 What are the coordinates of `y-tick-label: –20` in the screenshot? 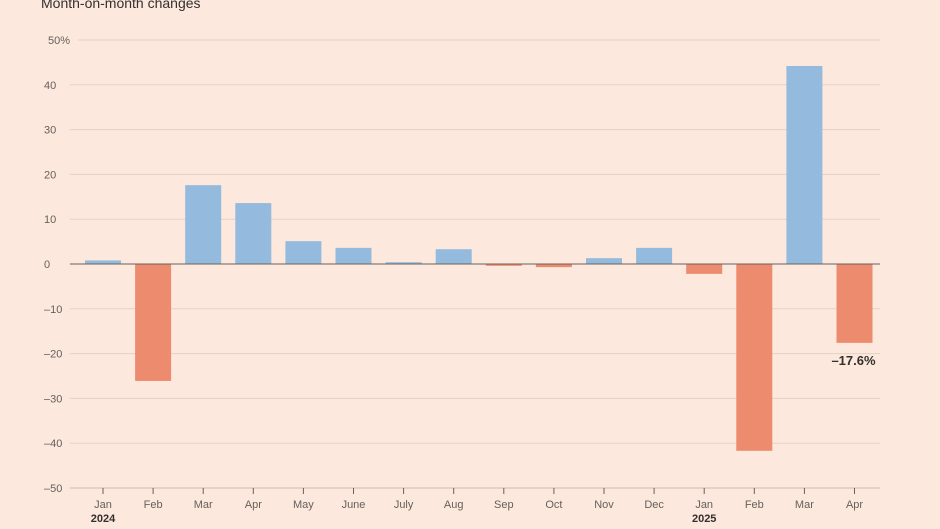 It's located at (53, 355).